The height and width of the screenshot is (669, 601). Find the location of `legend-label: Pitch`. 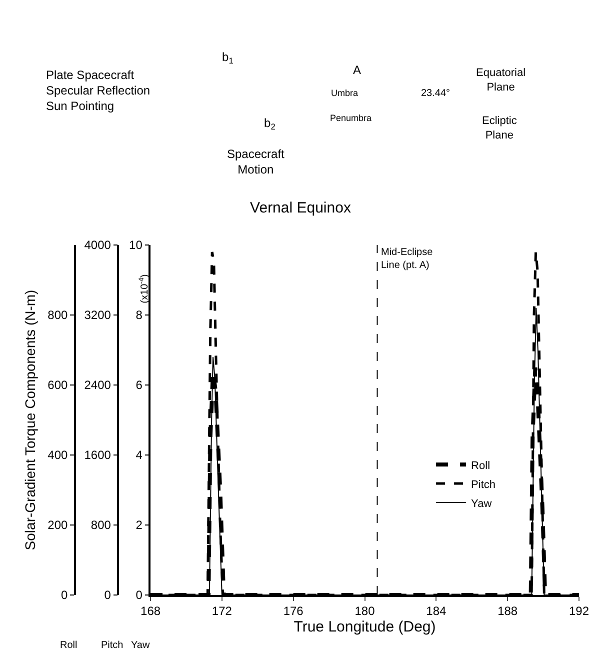

legend-label: Pitch is located at coordinates (483, 484).